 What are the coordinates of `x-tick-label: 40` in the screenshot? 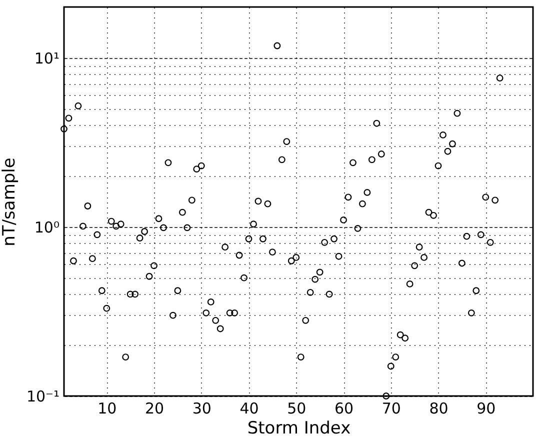 It's located at (249, 409).